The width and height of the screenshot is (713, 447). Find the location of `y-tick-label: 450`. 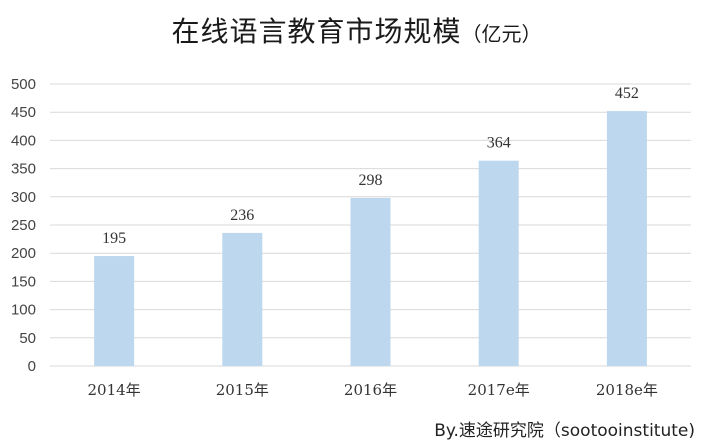

y-tick-label: 450 is located at coordinates (23, 112).